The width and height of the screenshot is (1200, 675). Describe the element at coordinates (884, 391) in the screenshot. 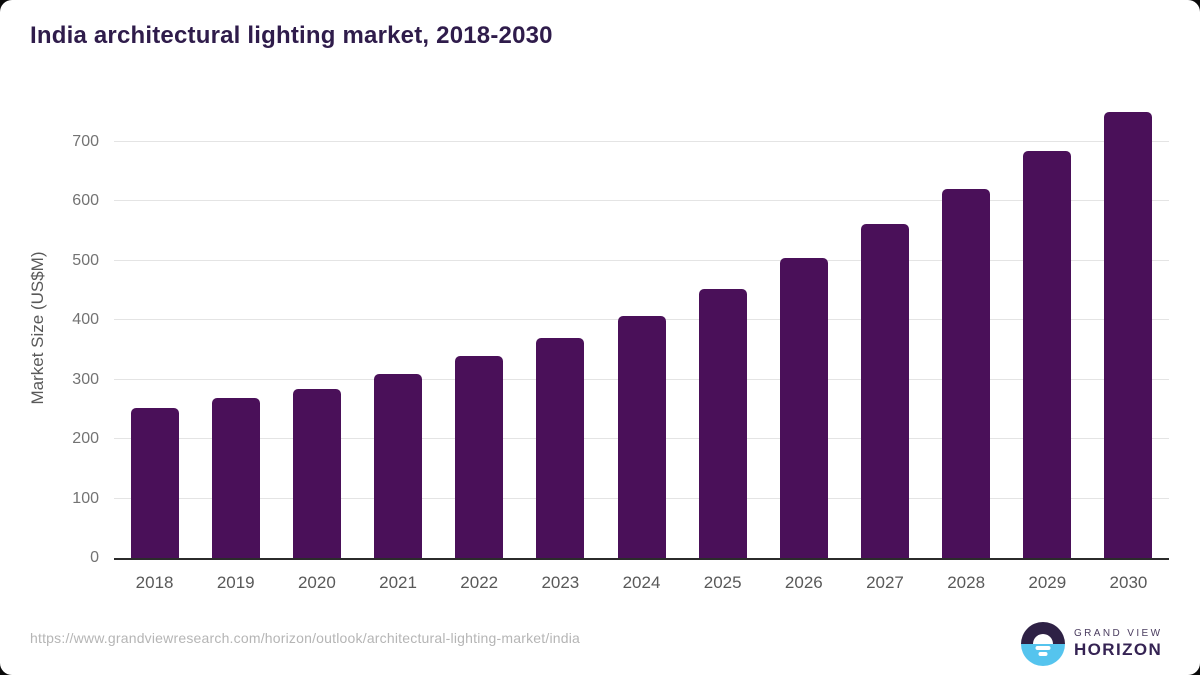

I see `bar-2027` at that location.